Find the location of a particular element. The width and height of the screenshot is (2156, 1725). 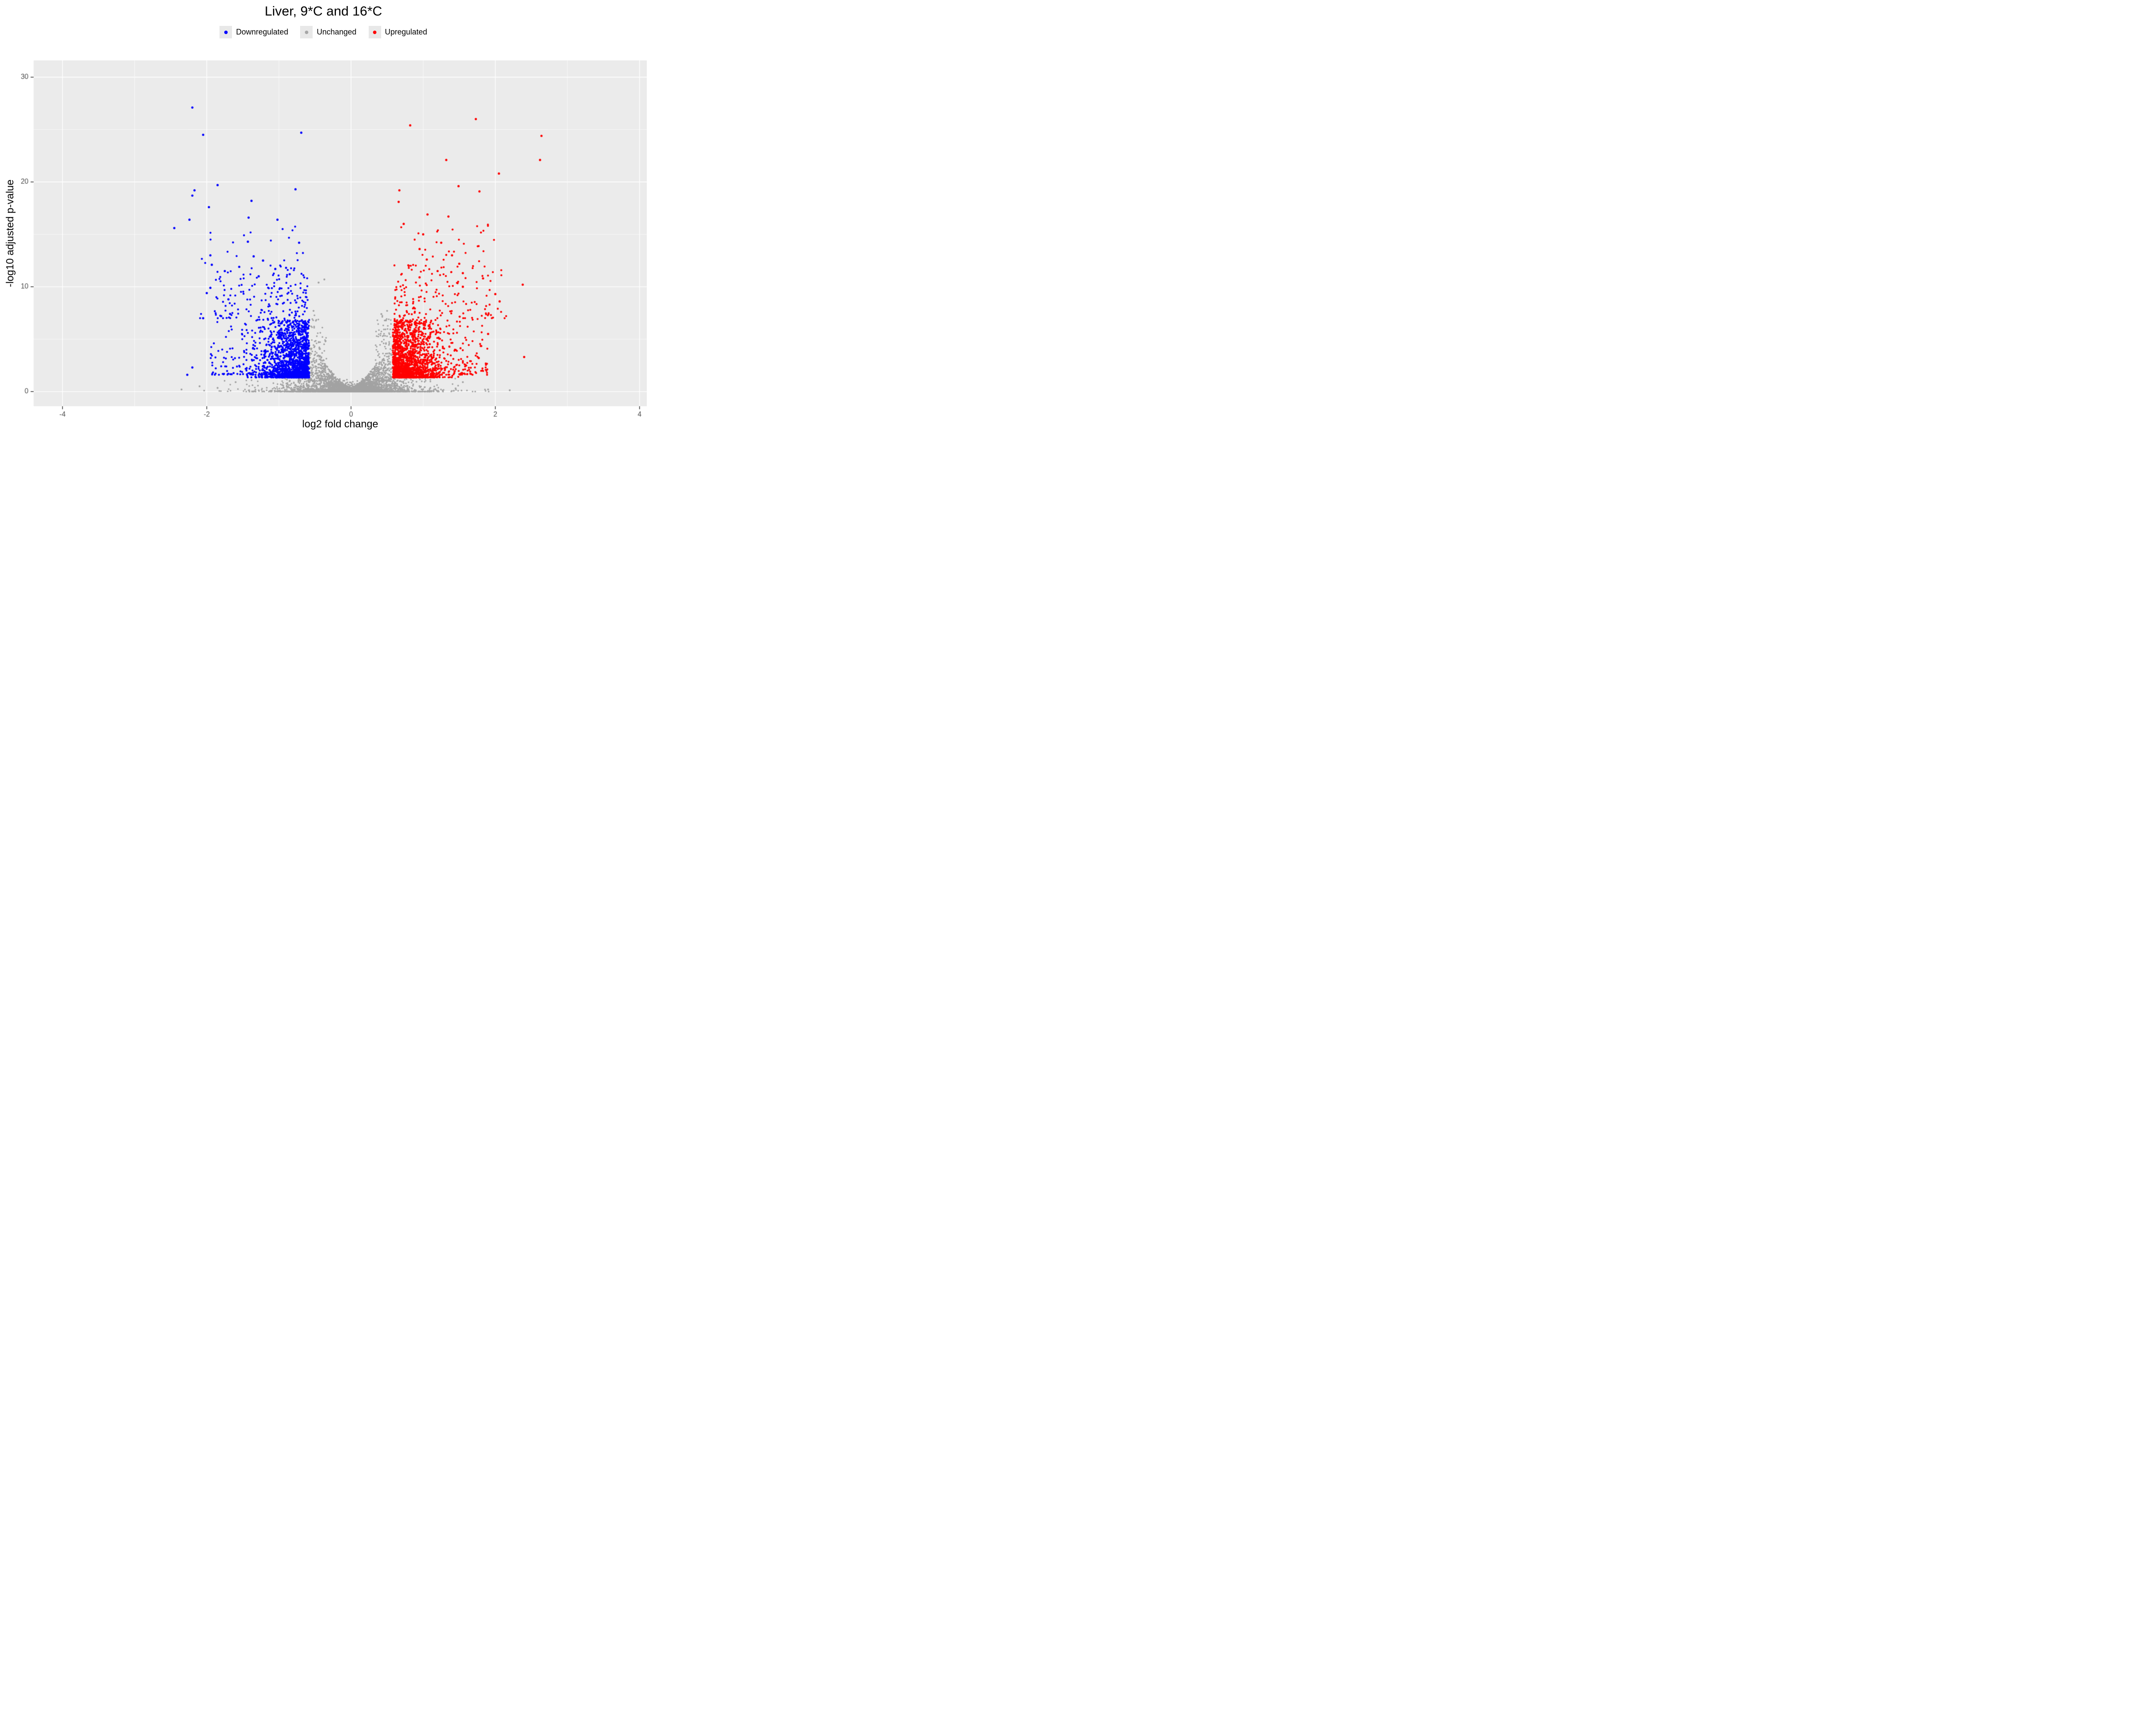

plot-canvas is located at coordinates (323, 216).